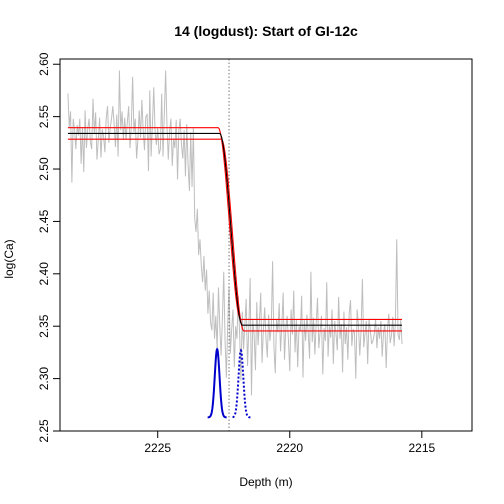  What do you see at coordinates (44, 431) in the screenshot?
I see `y-tick-label: 2.25` at bounding box center [44, 431].